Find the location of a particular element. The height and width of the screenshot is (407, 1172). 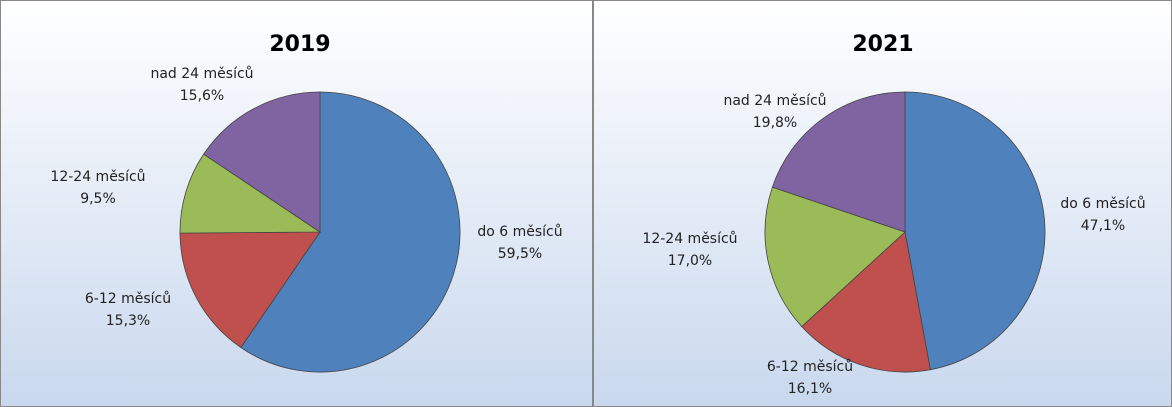

slice-value-label: 9,5% is located at coordinates (98, 199).